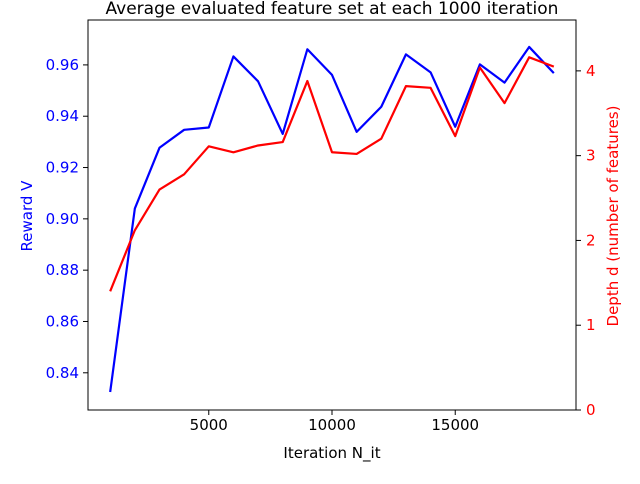 The image size is (640, 484). I want to click on right-tick-label: 2, so click(591, 240).